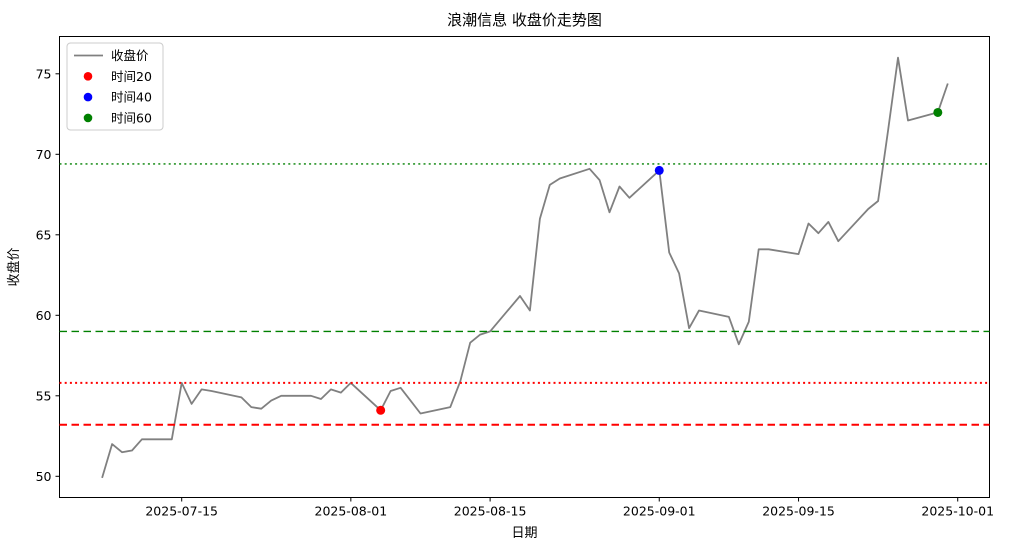  I want to click on legend-label: 收盘价, so click(130, 55).